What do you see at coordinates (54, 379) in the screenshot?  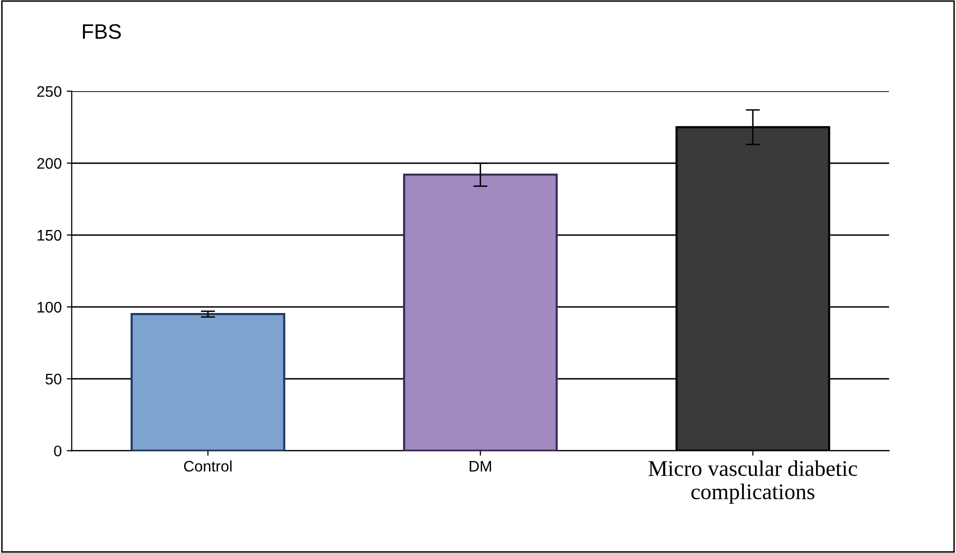 I see `y-tick-label: 50` at bounding box center [54, 379].